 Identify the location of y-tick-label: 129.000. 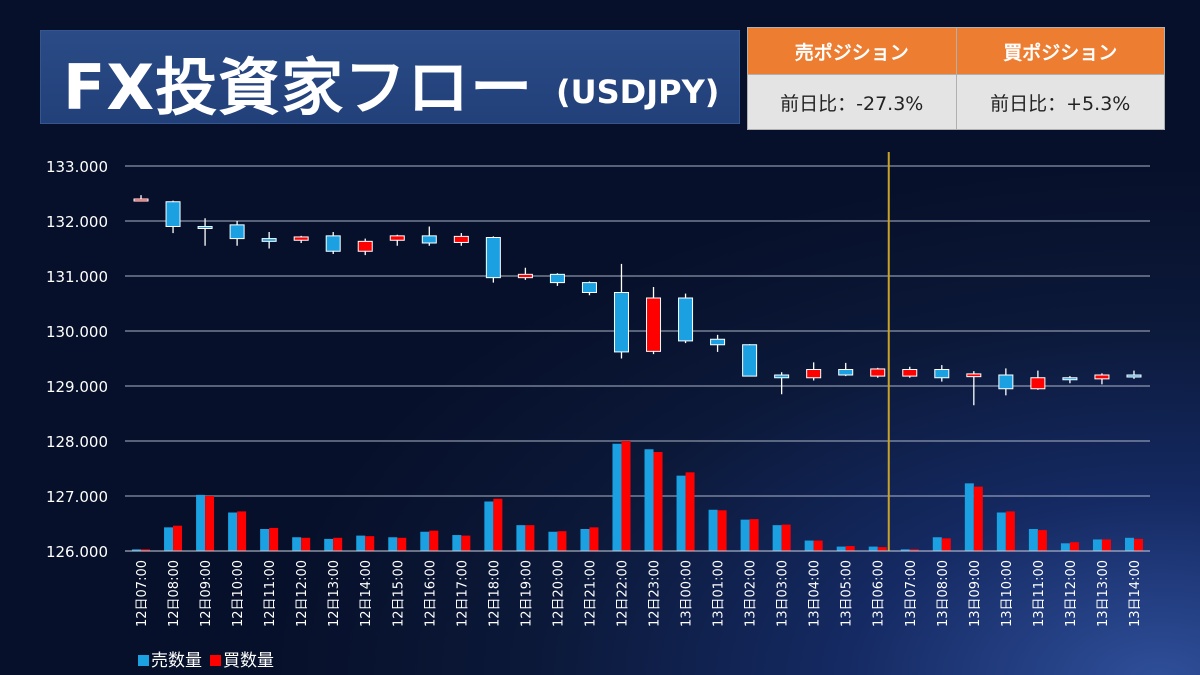
(77, 387).